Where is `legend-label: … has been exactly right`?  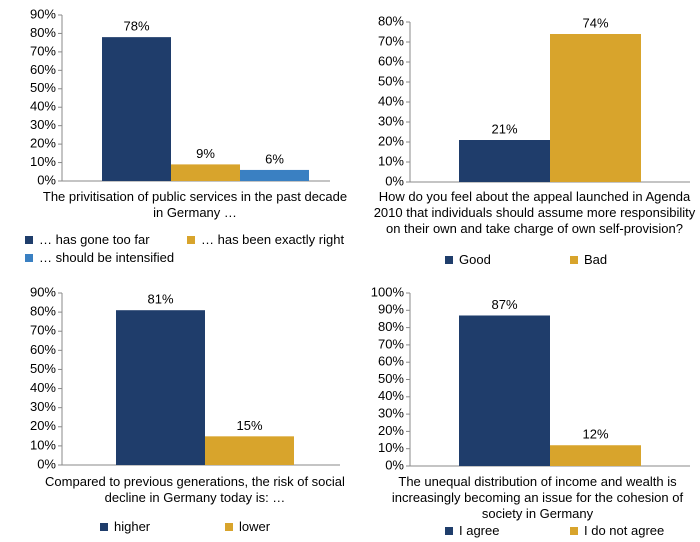
legend-label: … has been exactly right is located at coordinates (273, 239).